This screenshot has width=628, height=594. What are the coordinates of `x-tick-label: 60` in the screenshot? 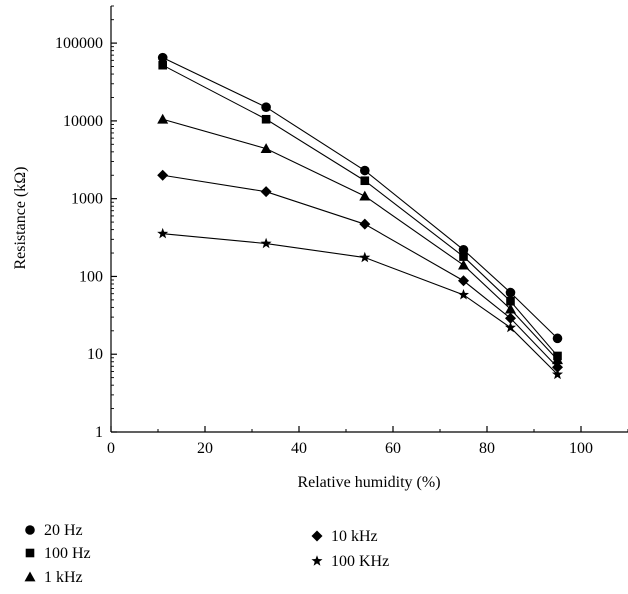 It's located at (393, 448).